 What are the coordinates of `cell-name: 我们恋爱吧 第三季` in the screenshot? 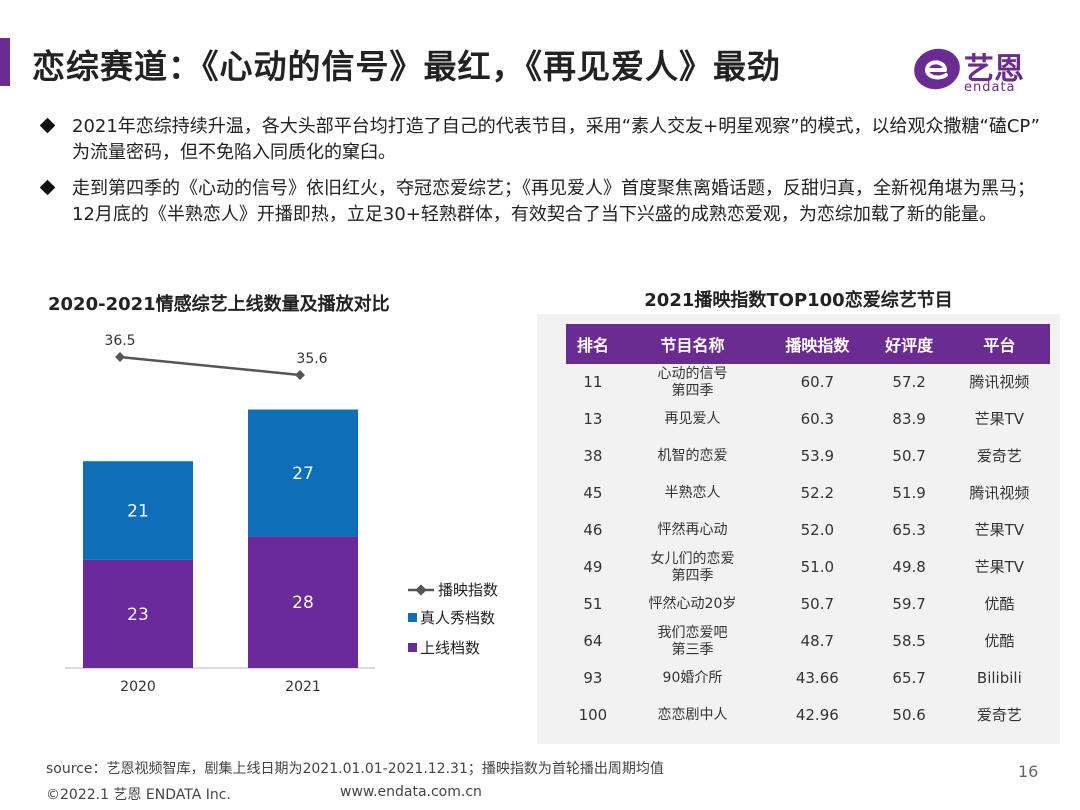 It's located at (692, 641).